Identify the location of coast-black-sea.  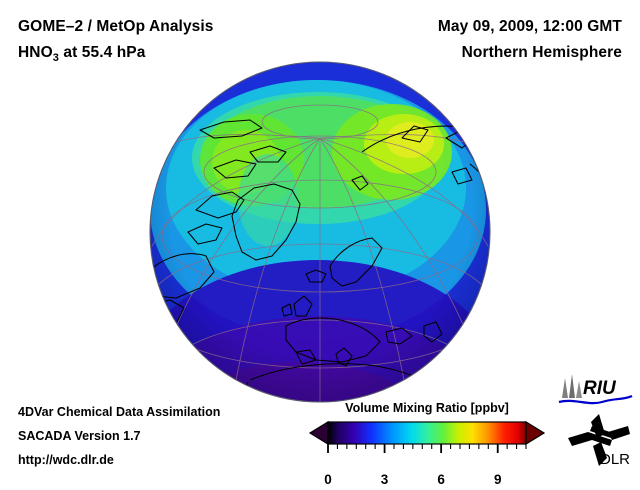
(399, 336).